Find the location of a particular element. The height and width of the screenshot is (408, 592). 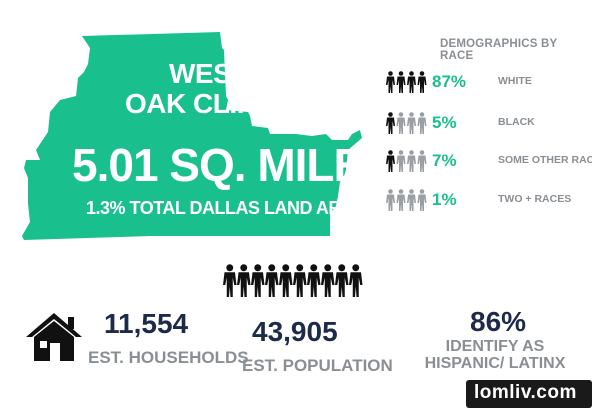

demo-label: WHITE is located at coordinates (515, 81).